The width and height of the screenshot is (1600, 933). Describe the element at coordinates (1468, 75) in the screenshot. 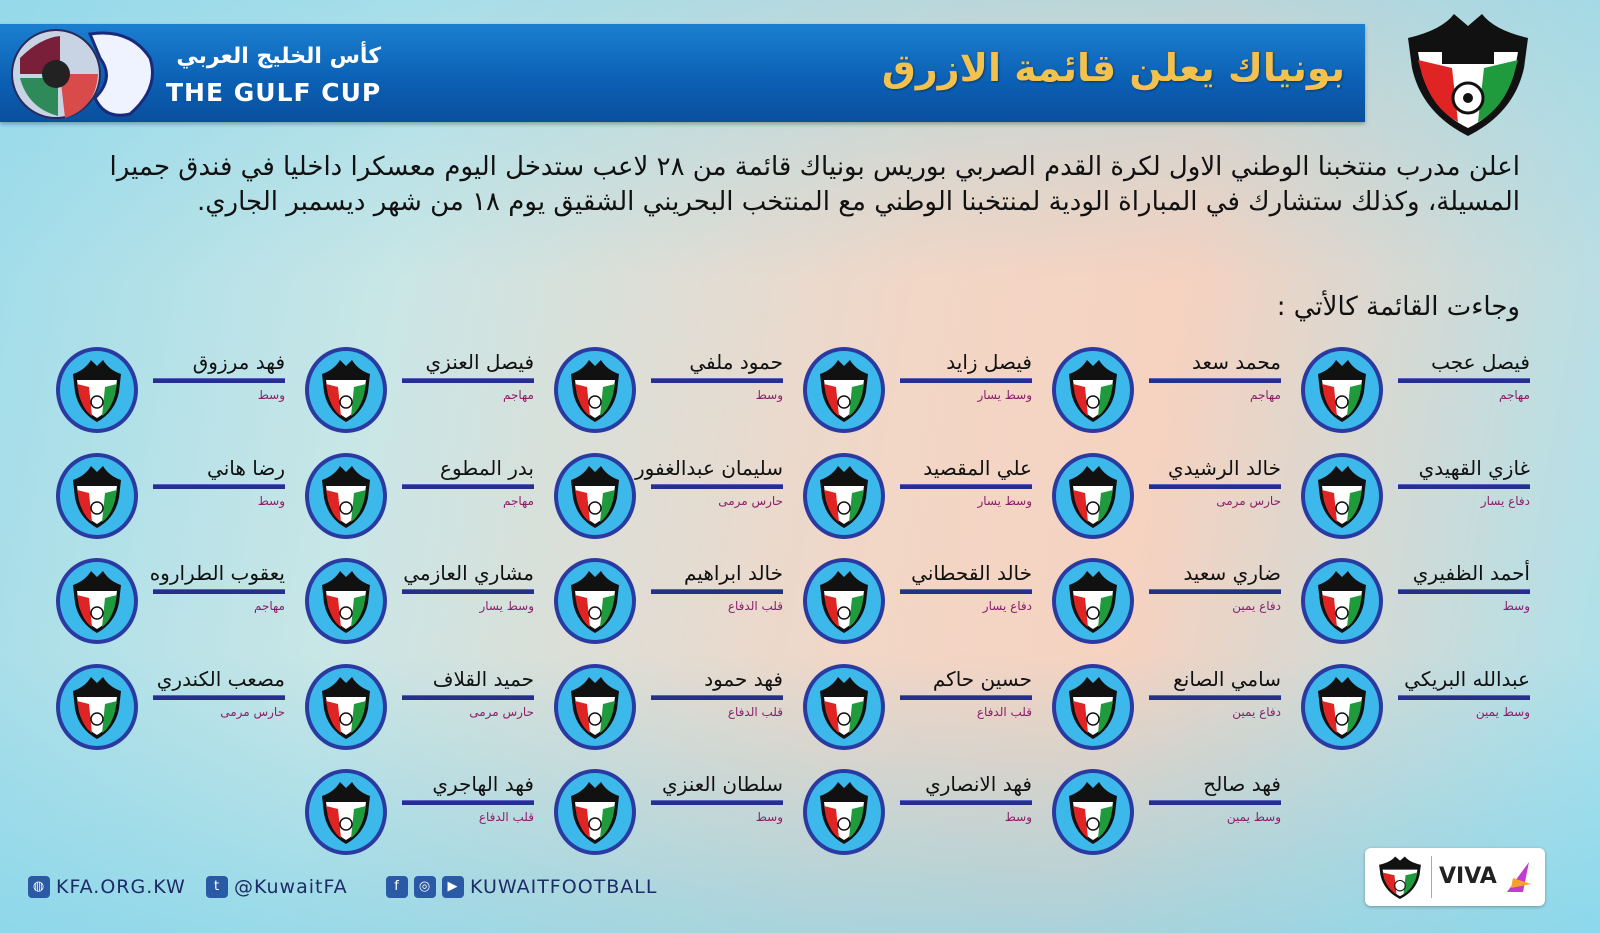

I see `kfa-crest-logo` at that location.